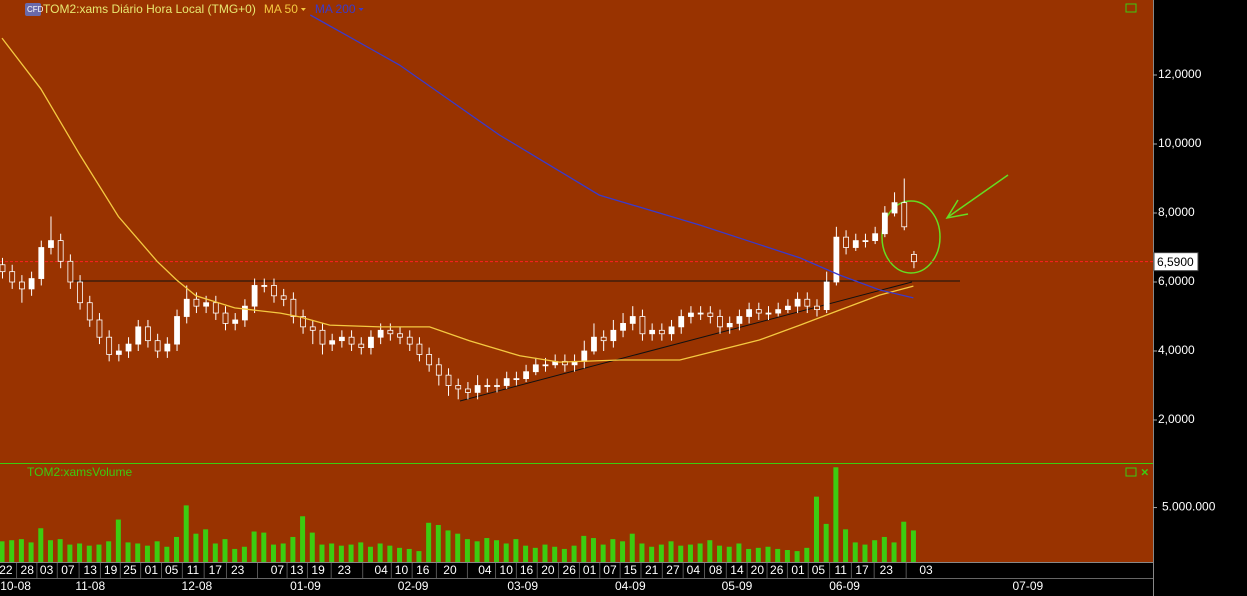 This screenshot has width=1247, height=596. Describe the element at coordinates (716, 570) in the screenshot. I see `x-tick-label: 08` at that location.